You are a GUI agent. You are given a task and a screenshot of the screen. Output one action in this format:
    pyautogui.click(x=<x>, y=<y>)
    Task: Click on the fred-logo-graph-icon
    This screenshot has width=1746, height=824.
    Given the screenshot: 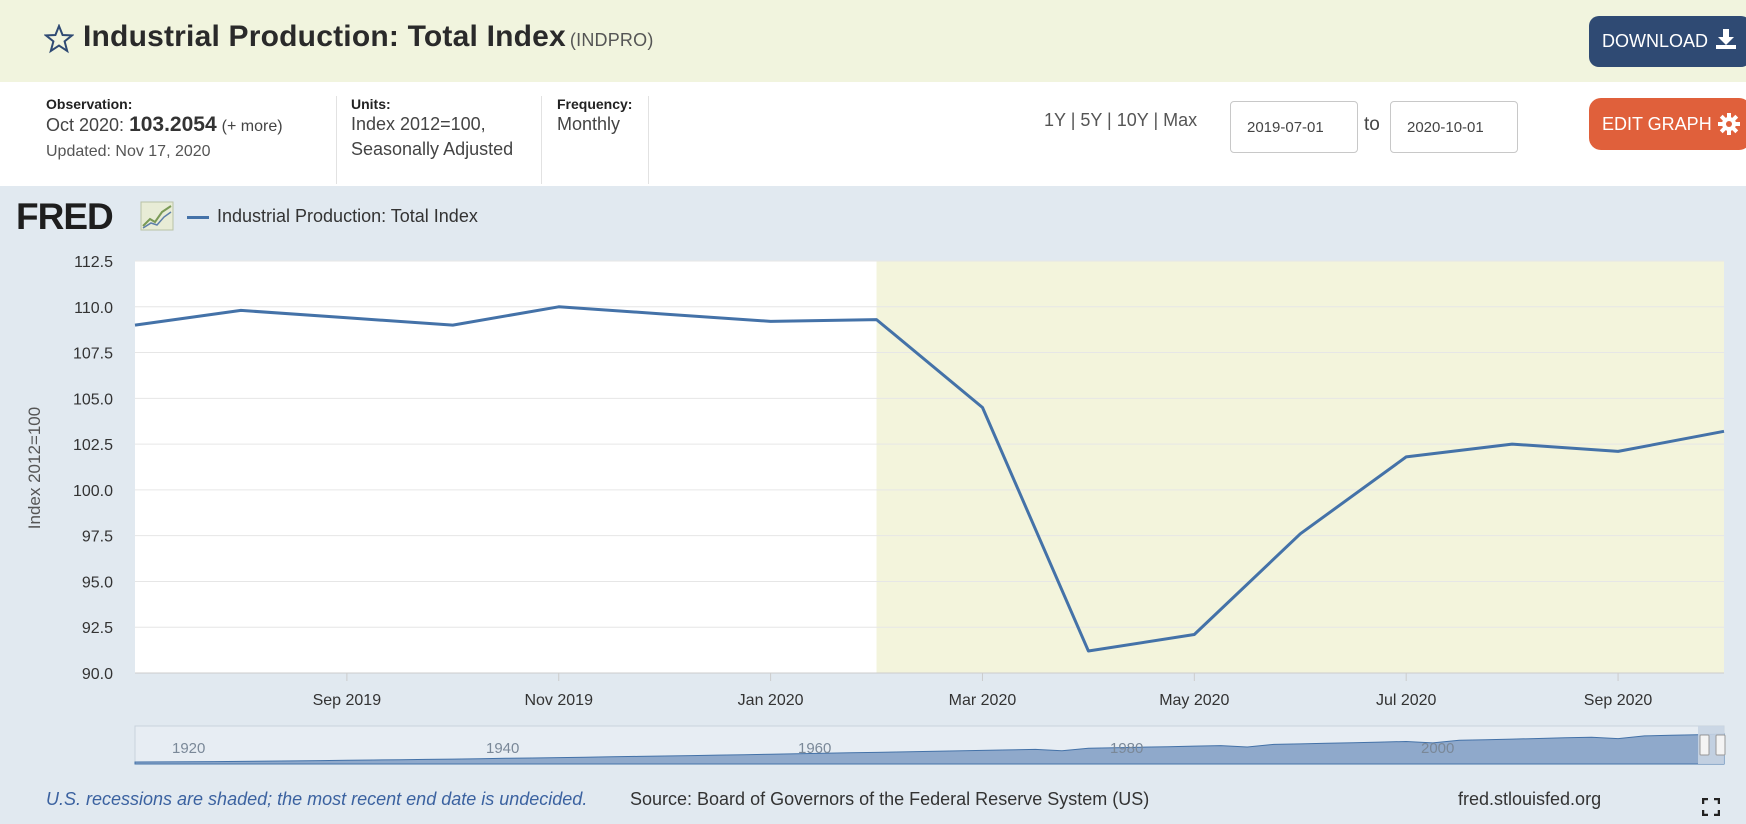 What is the action you would take?
    pyautogui.click(x=157, y=216)
    